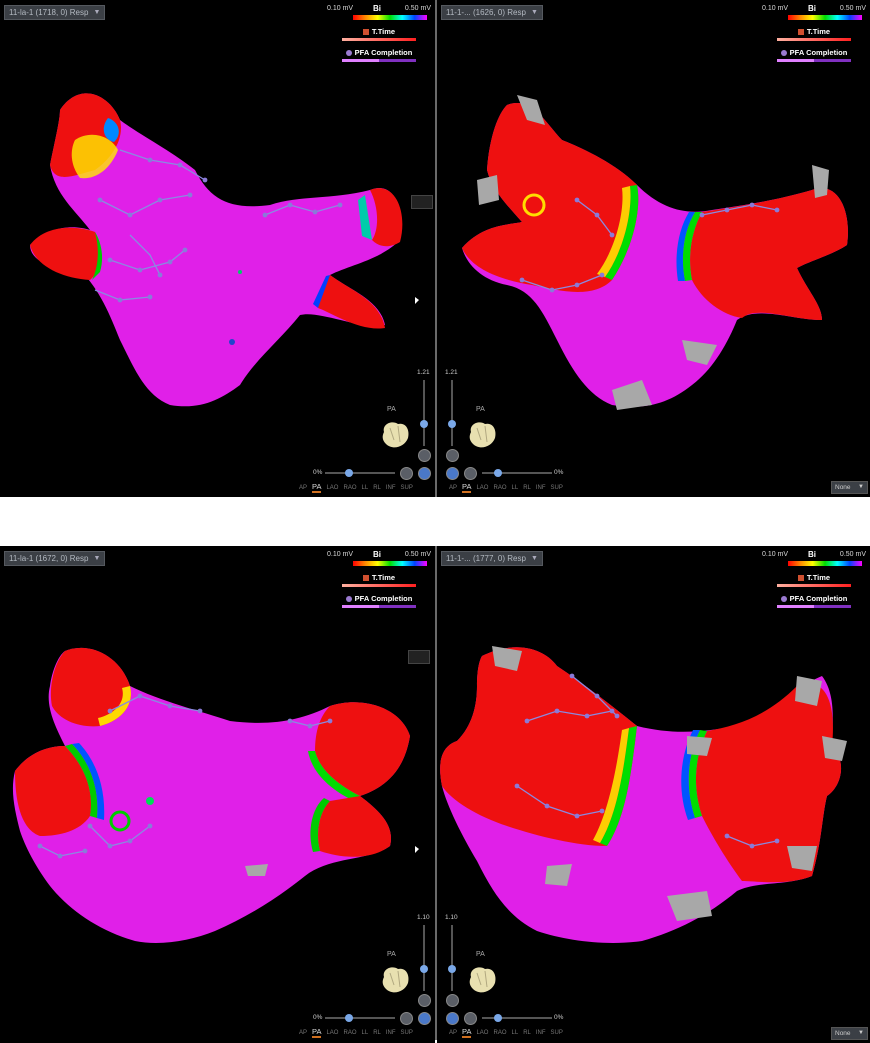 This screenshot has width=870, height=1043. I want to click on zoom-level: 1.21, so click(451, 372).